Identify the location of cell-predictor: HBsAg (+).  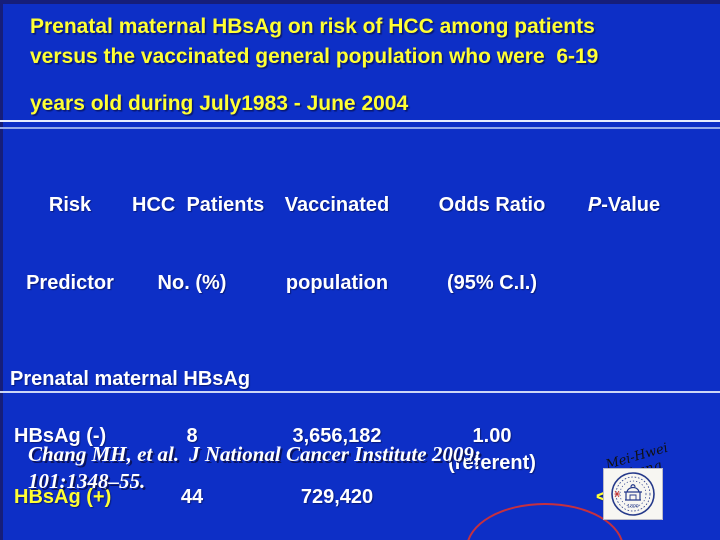
(63, 497).